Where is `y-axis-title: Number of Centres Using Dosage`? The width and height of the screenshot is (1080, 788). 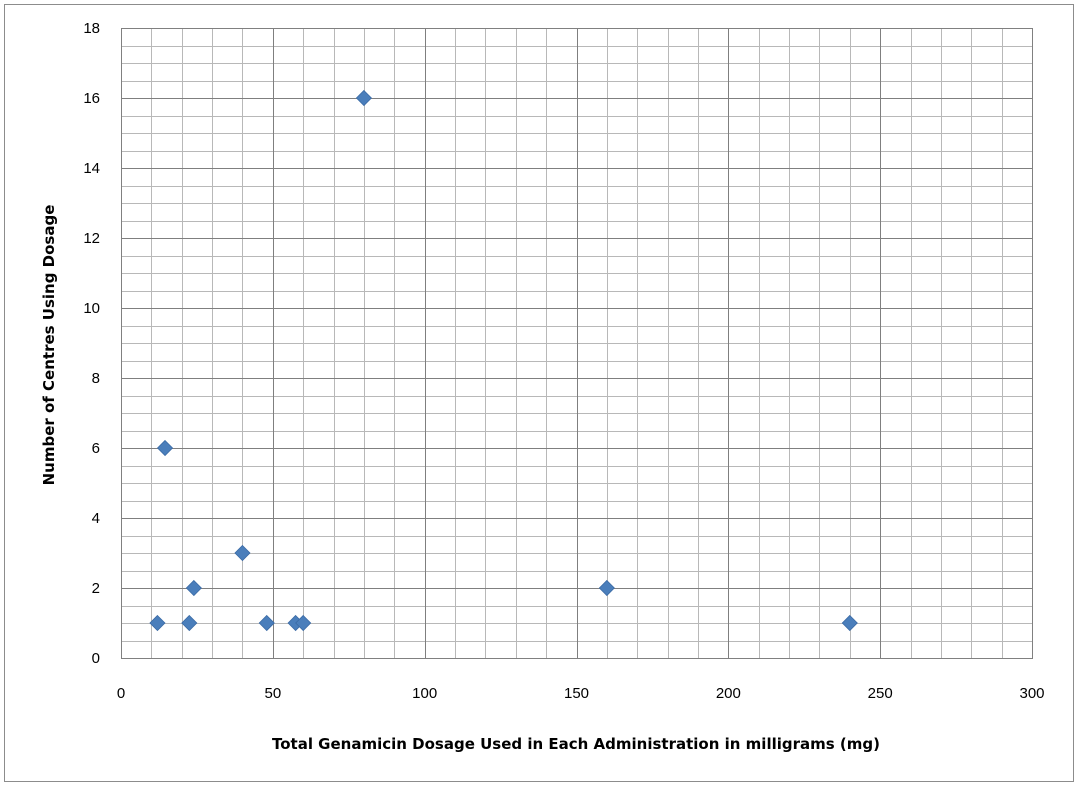 y-axis-title: Number of Centres Using Dosage is located at coordinates (49, 345).